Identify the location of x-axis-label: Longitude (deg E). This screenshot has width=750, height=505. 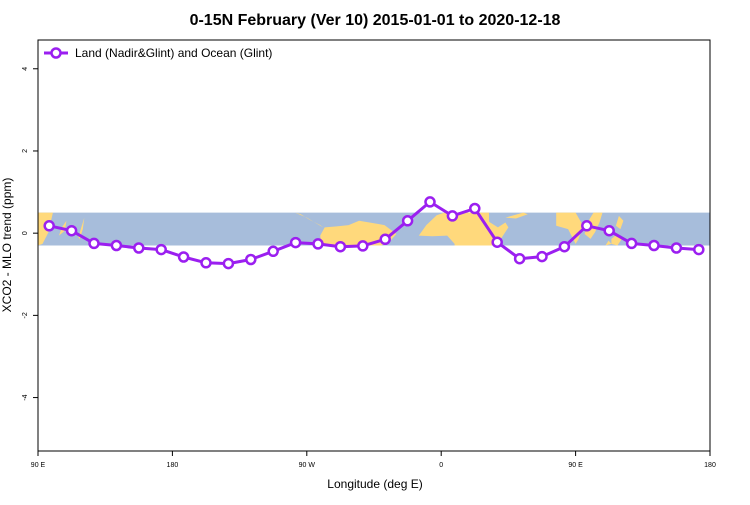
(374, 484).